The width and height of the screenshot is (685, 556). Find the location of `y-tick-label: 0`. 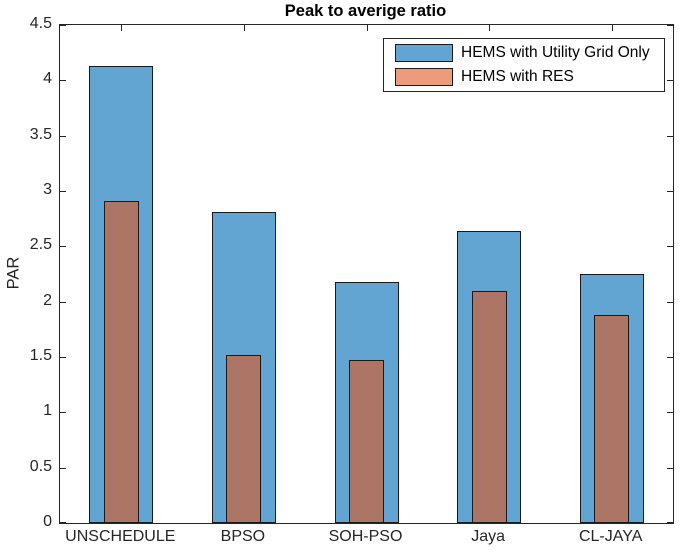

y-tick-label: 0 is located at coordinates (47, 521).